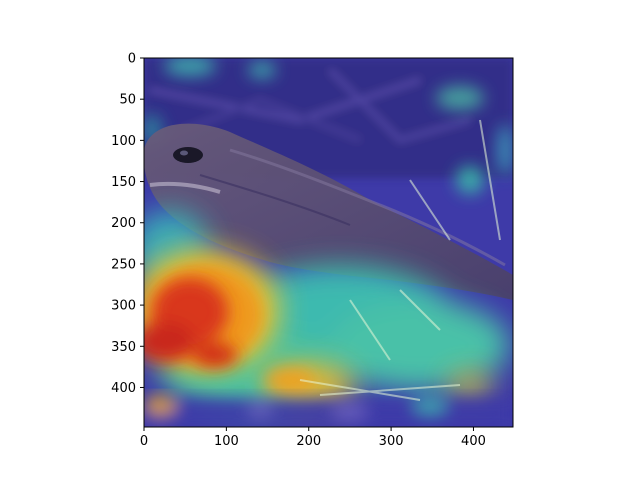  What do you see at coordinates (123, 388) in the screenshot?
I see `y-tick-label: 400` at bounding box center [123, 388].